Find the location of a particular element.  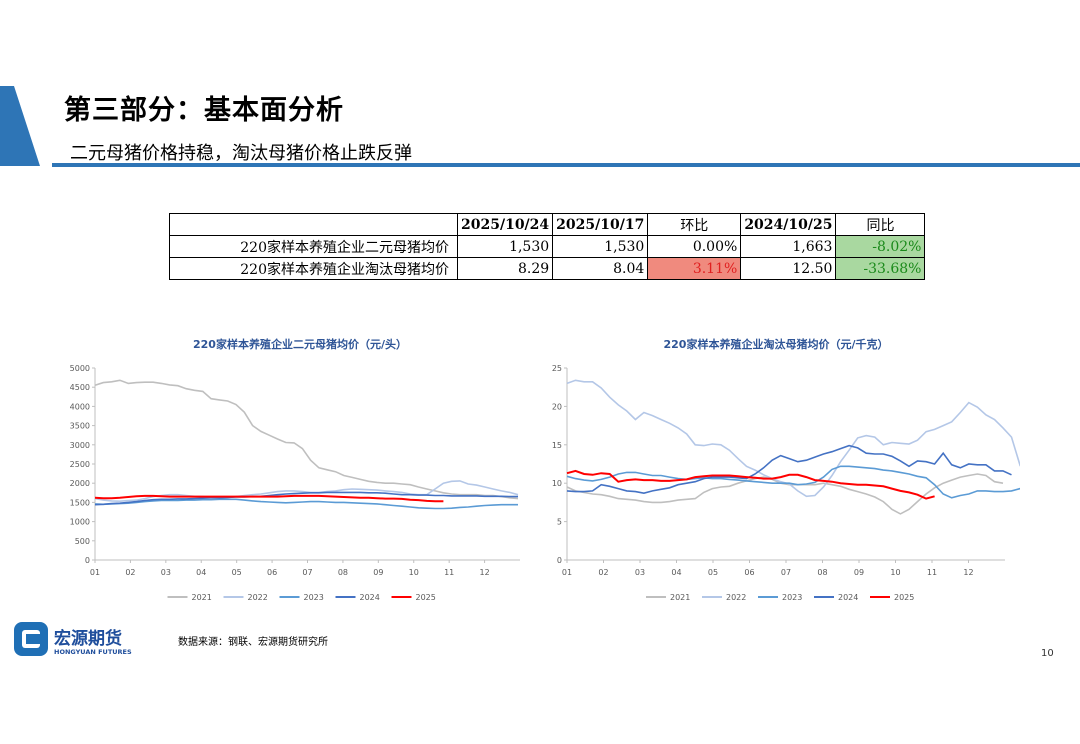

table-cell: 12.50 is located at coordinates (788, 268).